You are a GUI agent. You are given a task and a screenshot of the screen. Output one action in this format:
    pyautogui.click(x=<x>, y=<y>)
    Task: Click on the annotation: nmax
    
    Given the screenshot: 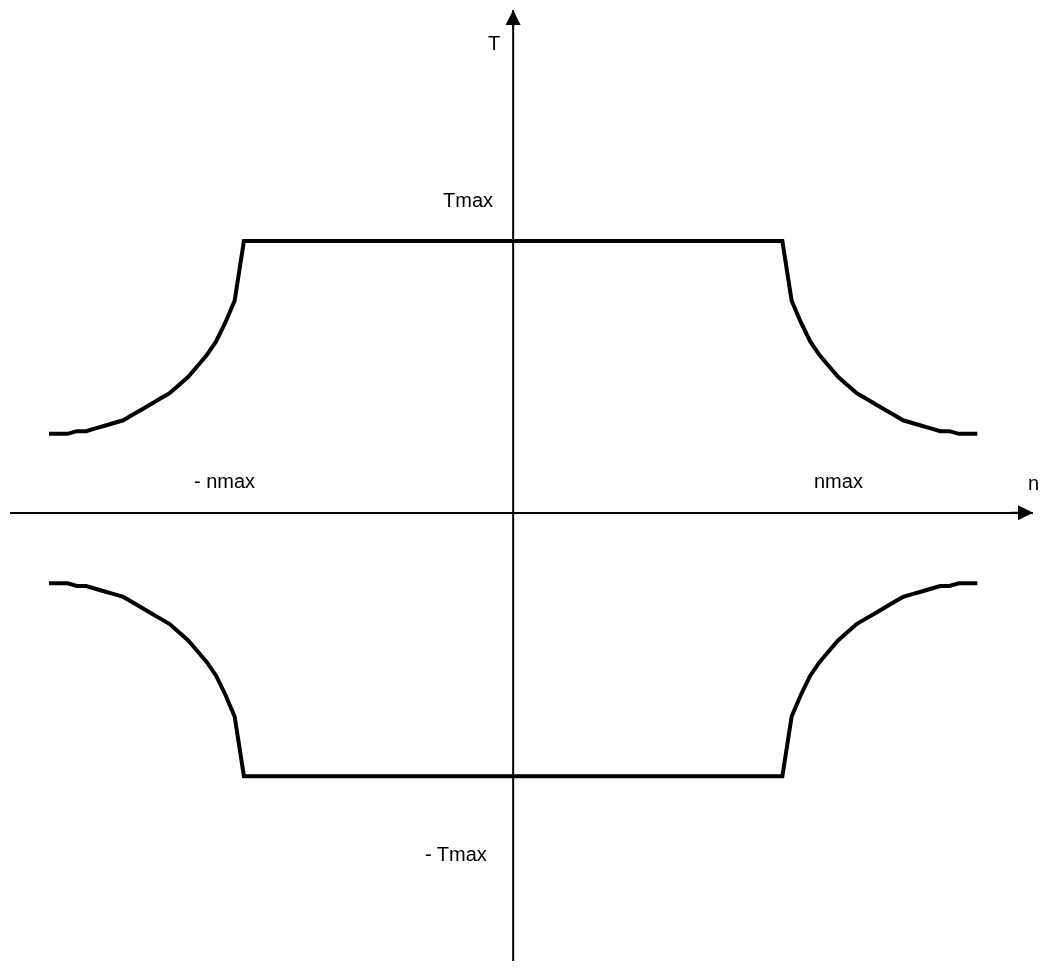 What is the action you would take?
    pyautogui.click(x=838, y=481)
    